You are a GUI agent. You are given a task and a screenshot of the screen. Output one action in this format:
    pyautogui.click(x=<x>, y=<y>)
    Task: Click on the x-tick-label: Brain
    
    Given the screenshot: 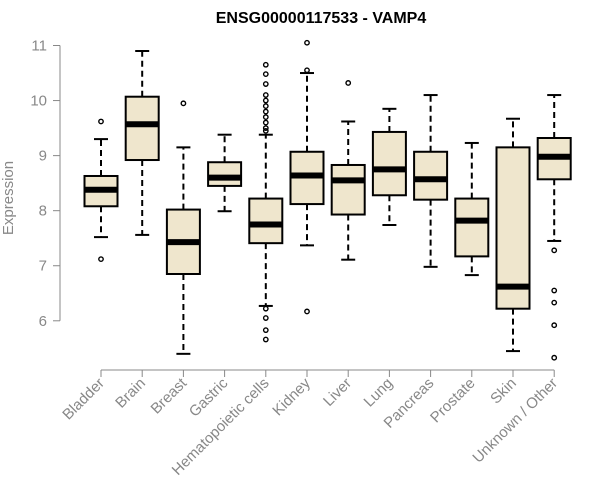 What is the action you would take?
    pyautogui.click(x=130, y=393)
    